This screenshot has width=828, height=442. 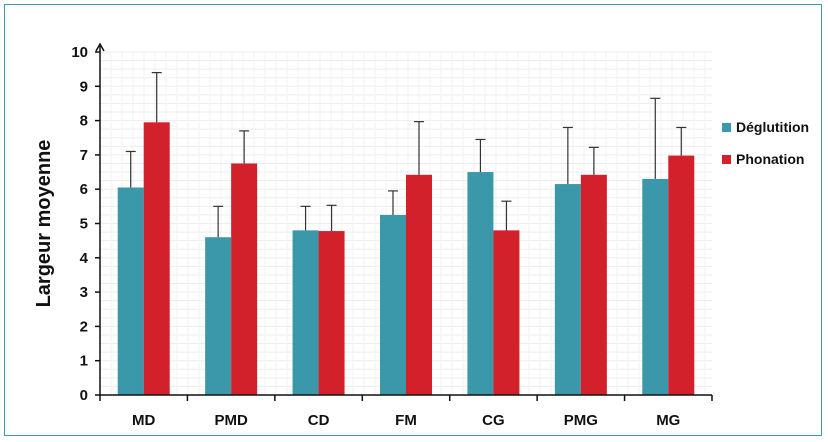 What do you see at coordinates (331, 313) in the screenshot?
I see `bar-phonation-cd` at bounding box center [331, 313].